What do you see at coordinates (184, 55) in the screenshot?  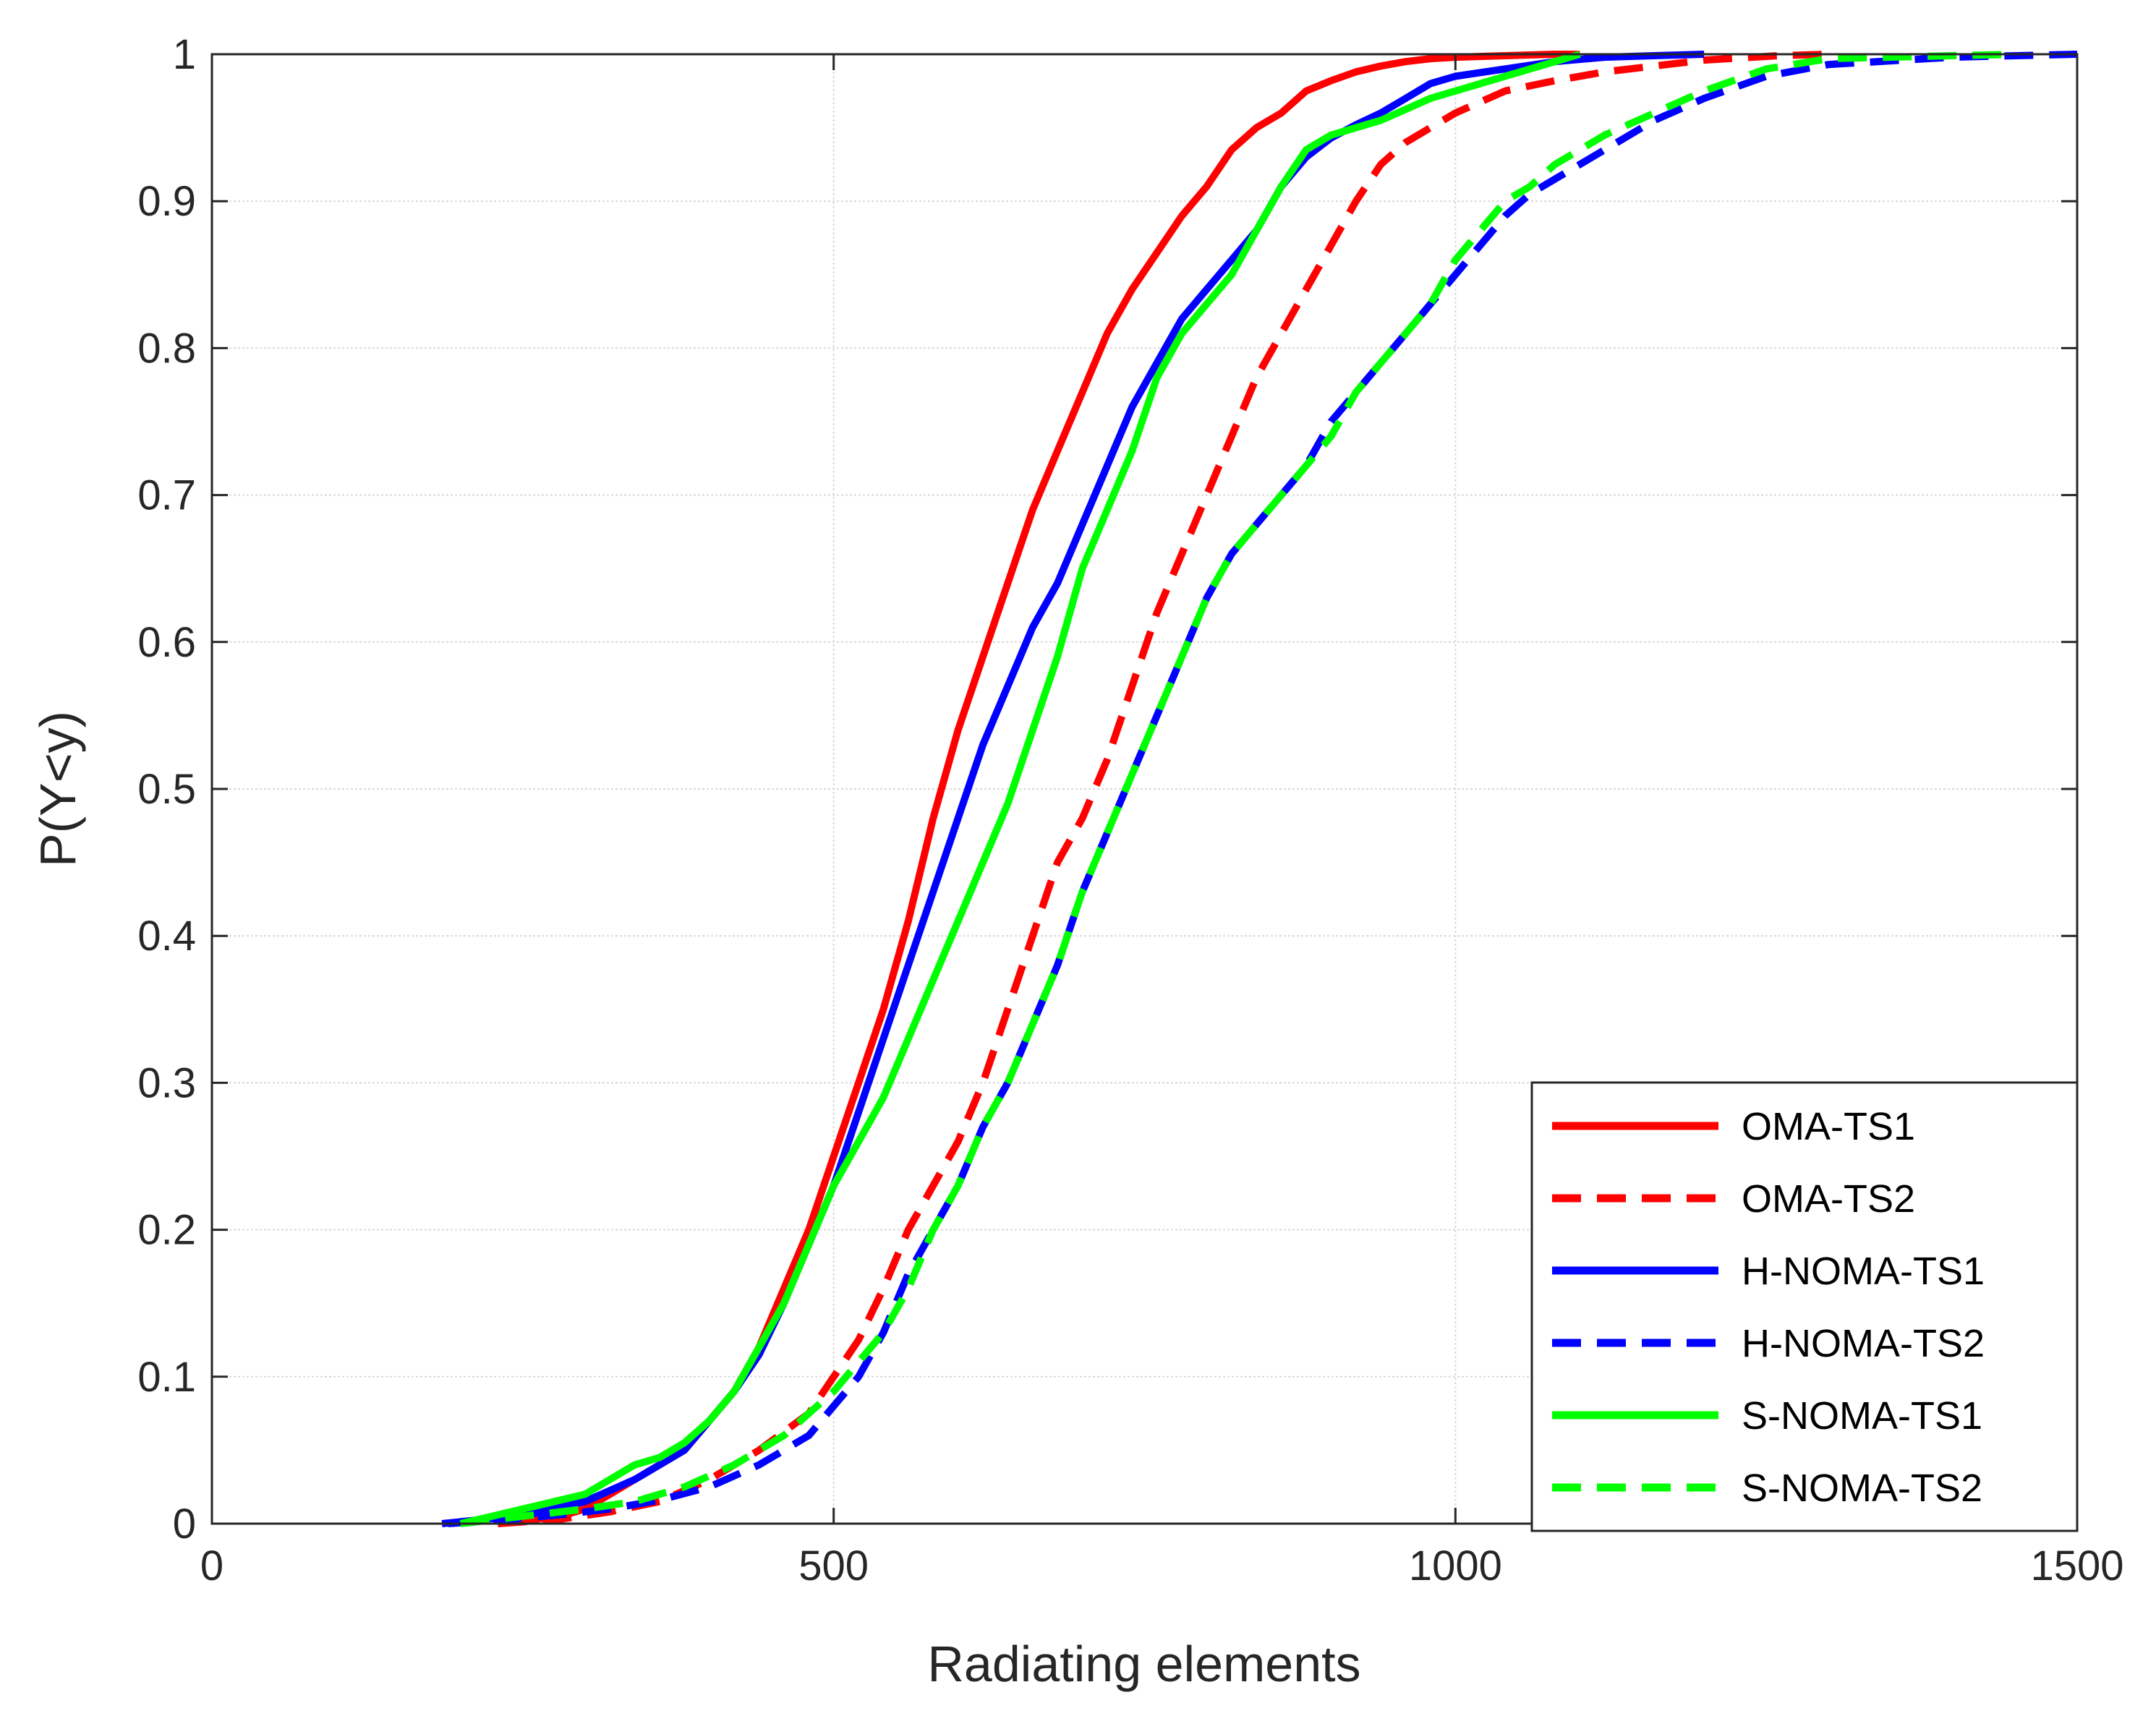 I see `y-tick-label: 1` at bounding box center [184, 55].